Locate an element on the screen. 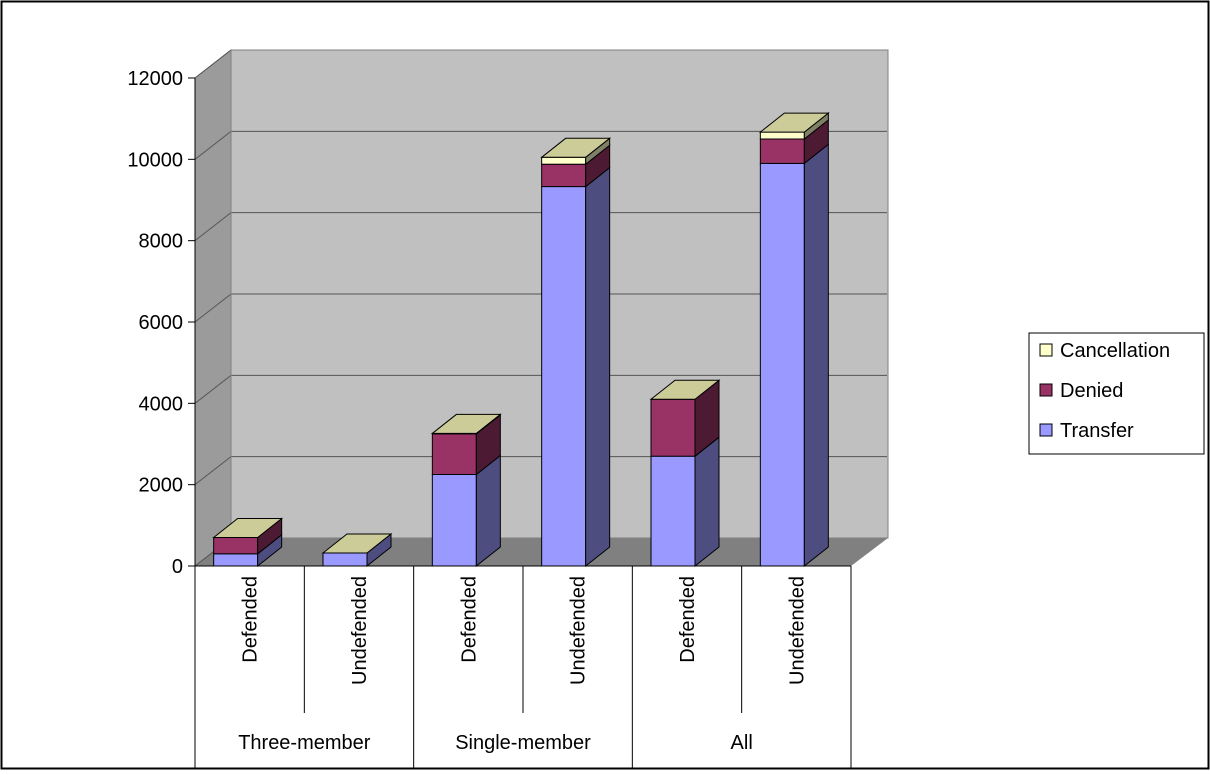  legend-label-cancellation: Cancellation is located at coordinates (1115, 351).